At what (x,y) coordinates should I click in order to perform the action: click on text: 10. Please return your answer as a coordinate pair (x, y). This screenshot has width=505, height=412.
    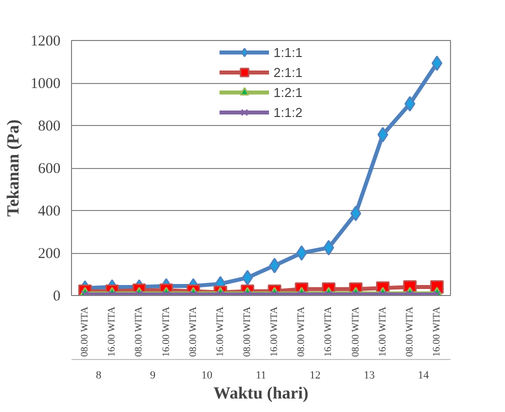
    Looking at the image, I should click on (207, 376).